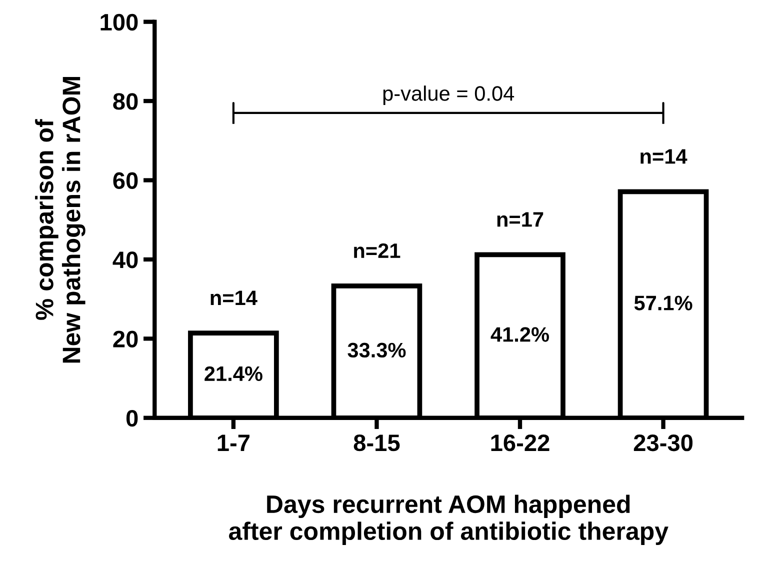  Describe the element at coordinates (125, 339) in the screenshot. I see `y-tick-label: 20` at that location.